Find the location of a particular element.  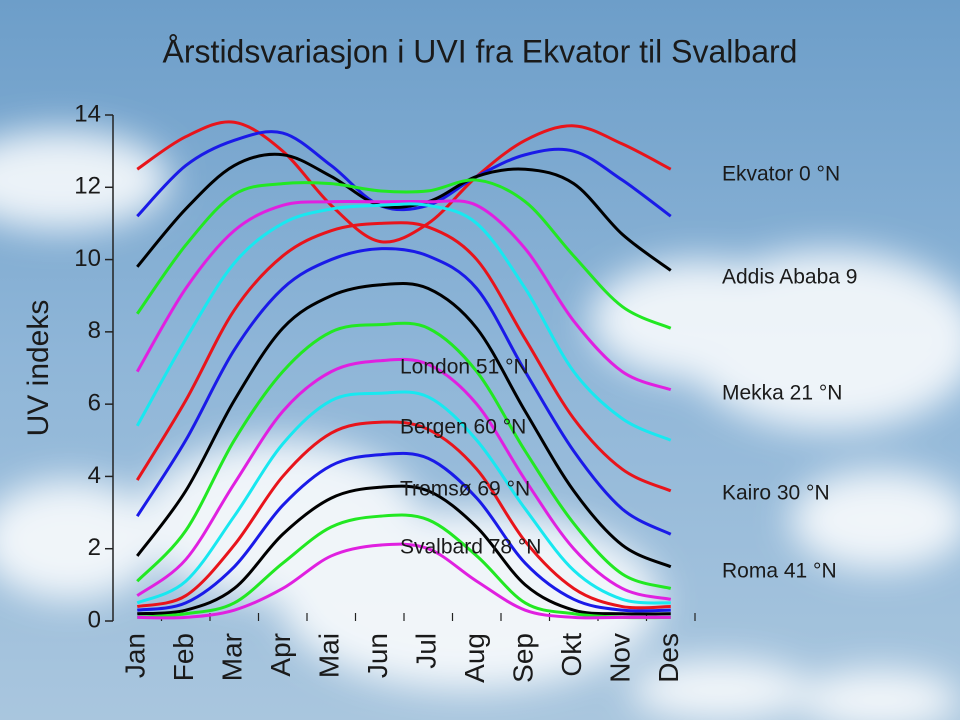

x-tick-label: Mar is located at coordinates (232, 657).